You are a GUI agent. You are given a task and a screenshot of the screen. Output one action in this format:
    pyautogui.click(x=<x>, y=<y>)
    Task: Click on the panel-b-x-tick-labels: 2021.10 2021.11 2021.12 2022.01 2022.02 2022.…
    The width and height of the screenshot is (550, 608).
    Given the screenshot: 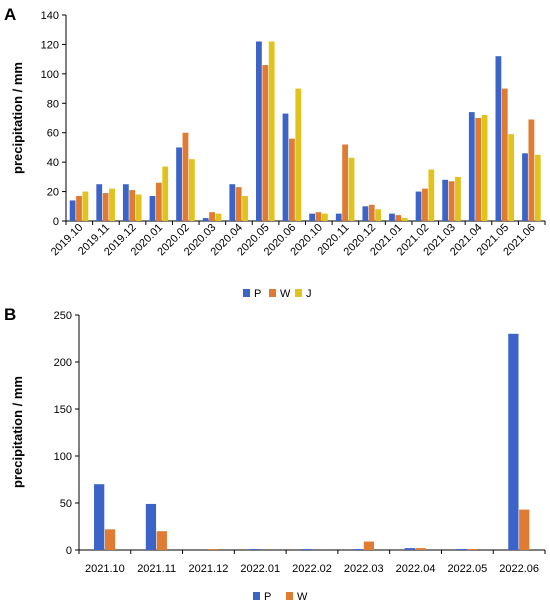 What is the action you would take?
    pyautogui.click(x=312, y=569)
    